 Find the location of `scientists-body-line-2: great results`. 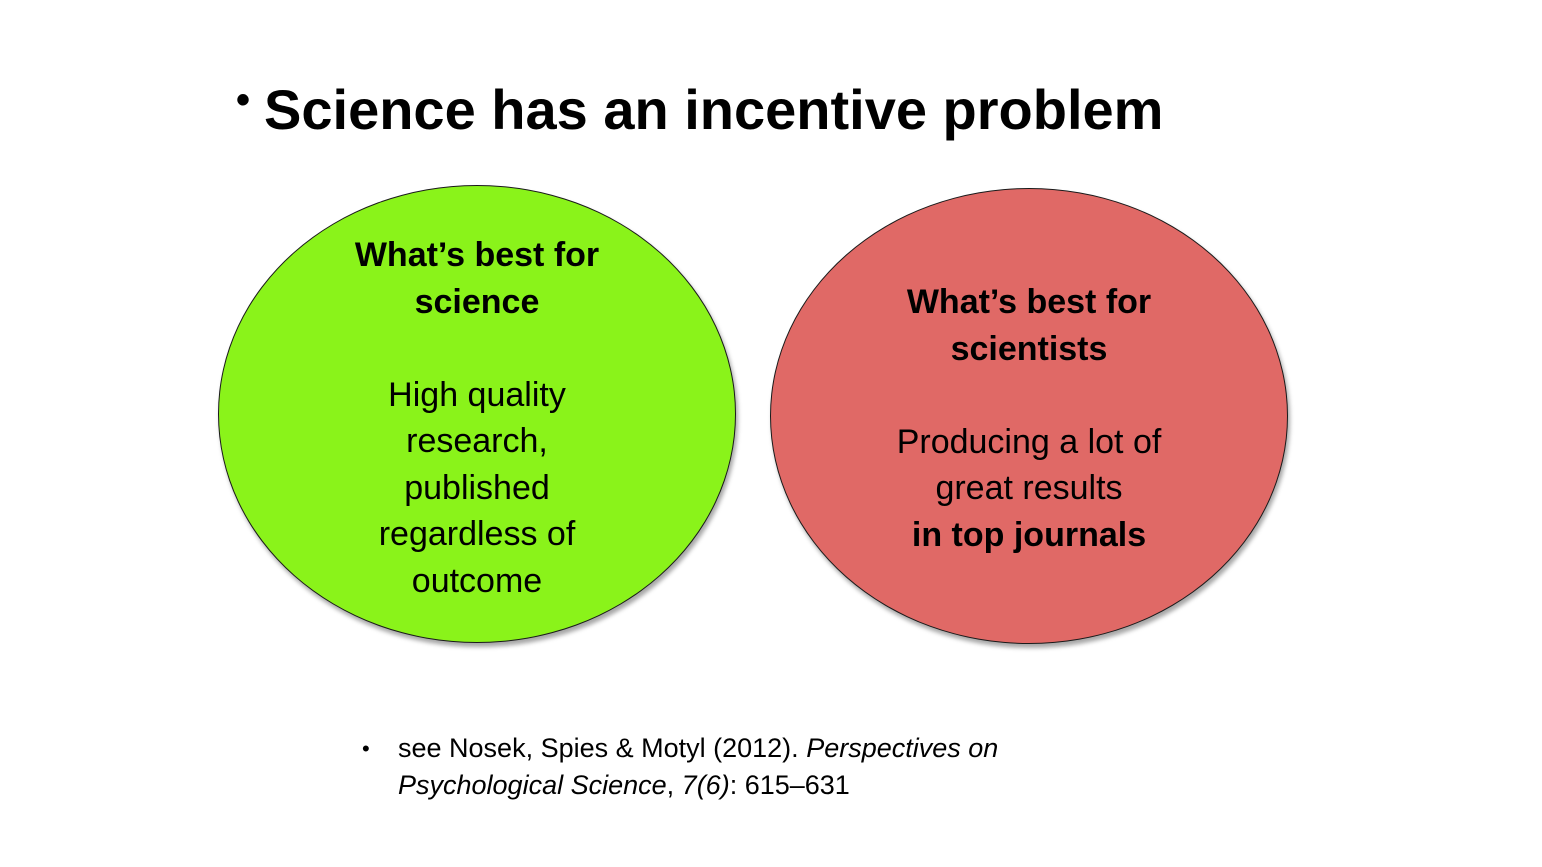

scientists-body-line-2: great results is located at coordinates (1029, 488).